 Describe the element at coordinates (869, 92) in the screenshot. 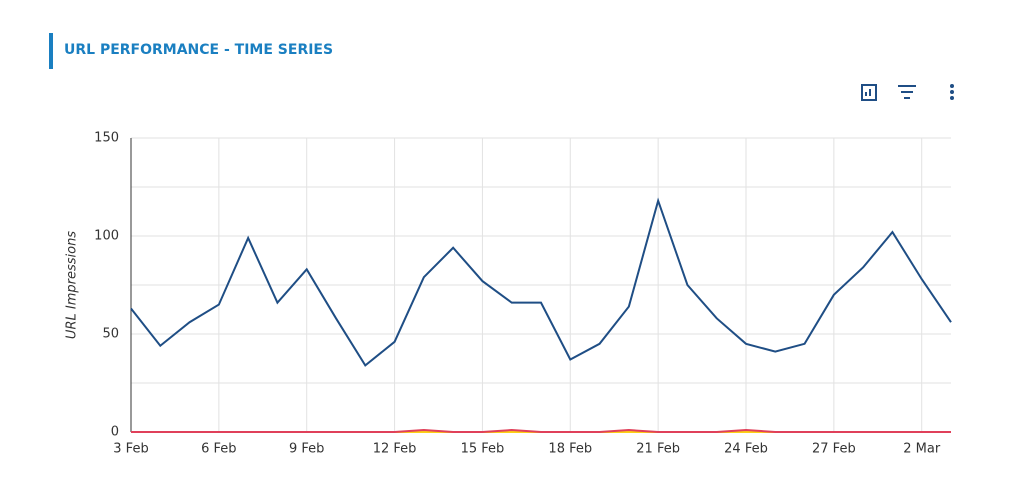

I see `chart-icon` at that location.